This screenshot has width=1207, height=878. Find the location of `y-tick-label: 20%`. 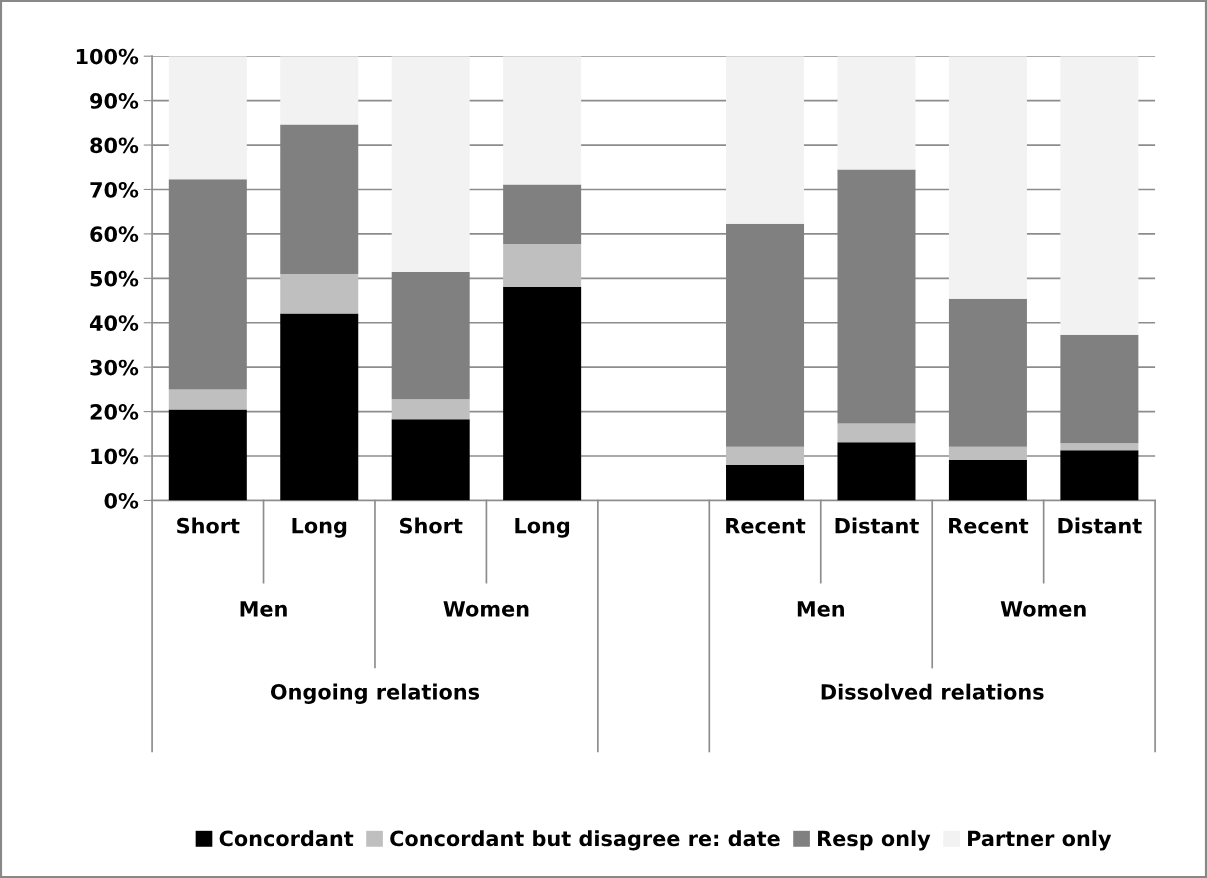

y-tick-label: 20% is located at coordinates (114, 412).